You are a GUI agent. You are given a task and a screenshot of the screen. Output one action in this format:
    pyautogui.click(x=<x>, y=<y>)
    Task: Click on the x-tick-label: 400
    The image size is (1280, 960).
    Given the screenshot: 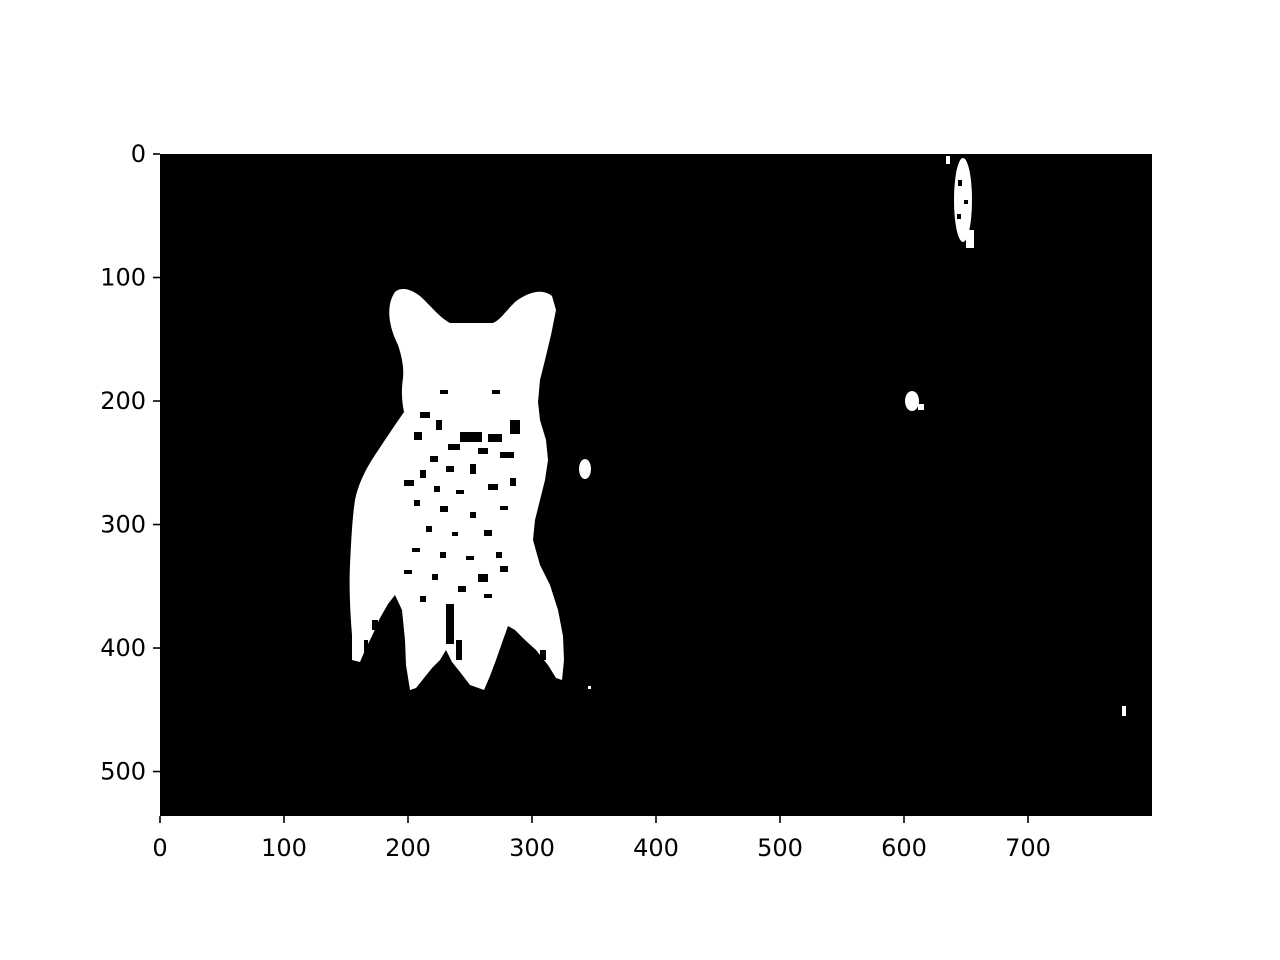 What is the action you would take?
    pyautogui.click(x=656, y=848)
    